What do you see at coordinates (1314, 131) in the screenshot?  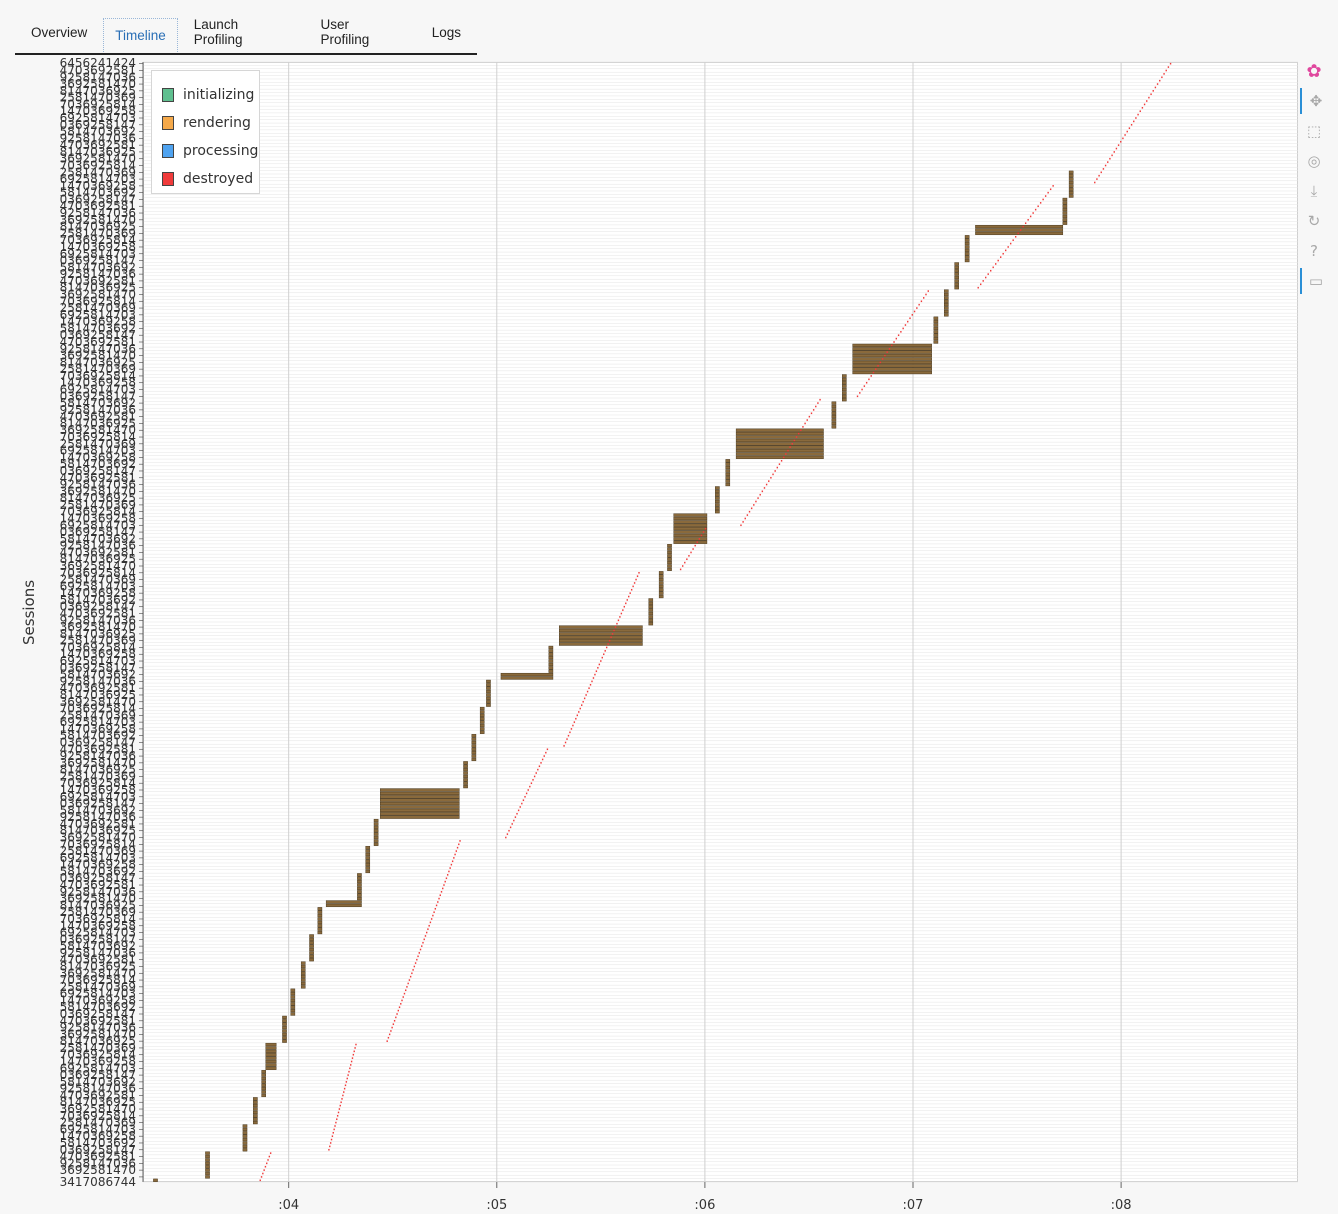 I see `box-zoom-icon: ⬚` at bounding box center [1314, 131].